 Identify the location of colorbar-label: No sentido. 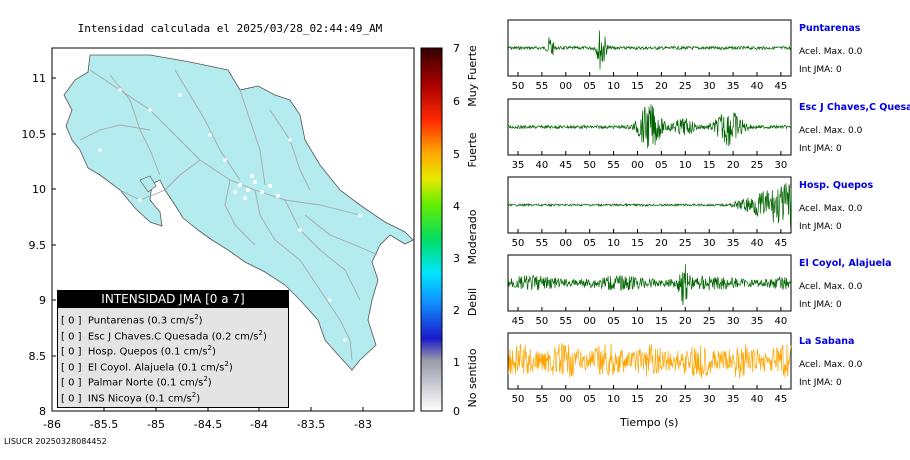
(472, 377).